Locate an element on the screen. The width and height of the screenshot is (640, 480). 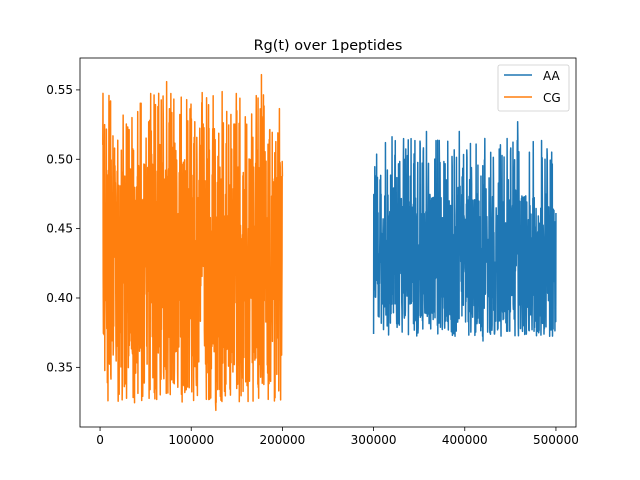
chart-title: Rg(t) over 1peptides is located at coordinates (328, 46).